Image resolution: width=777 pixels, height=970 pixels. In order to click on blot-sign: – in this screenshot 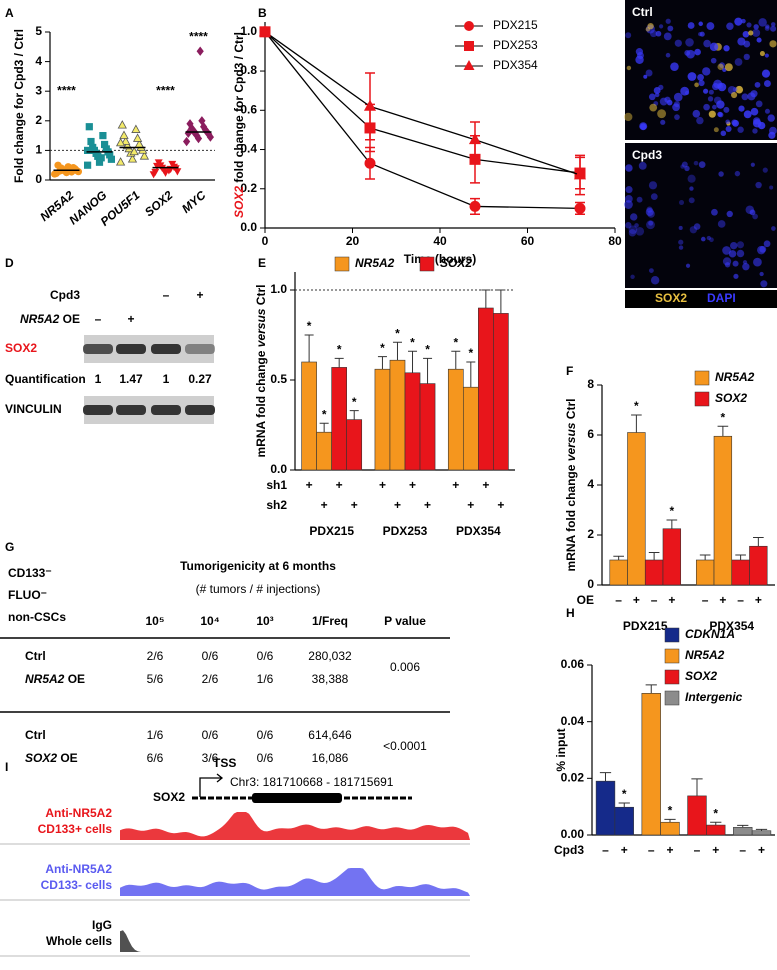, I will do `click(98, 319)`.